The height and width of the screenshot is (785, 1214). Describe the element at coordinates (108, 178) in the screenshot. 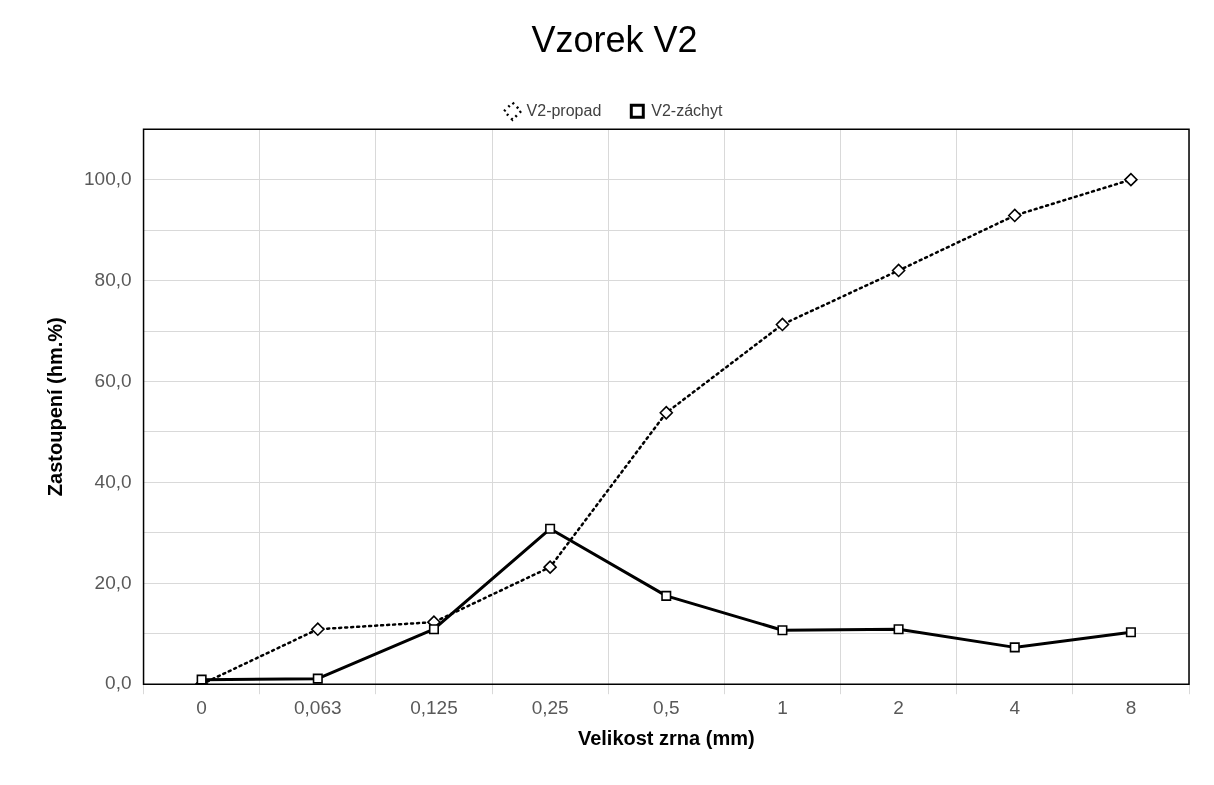

I see `y-tick-label: 100,0` at that location.